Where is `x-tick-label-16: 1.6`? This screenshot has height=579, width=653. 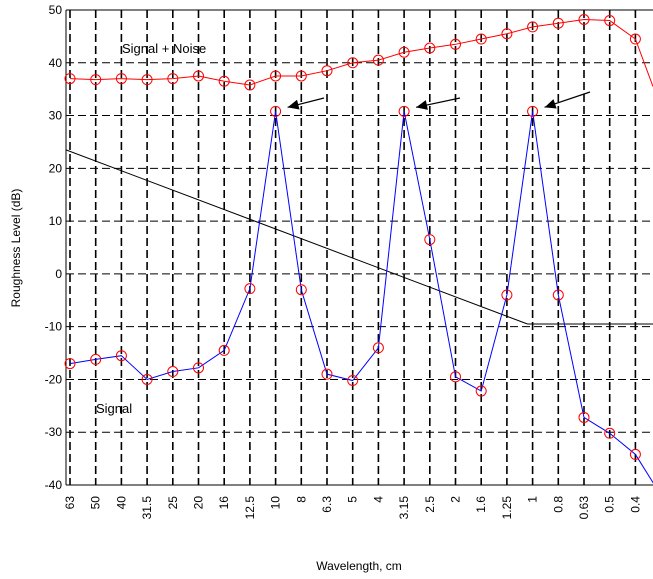
x-tick-label-16: 1.6 is located at coordinates (481, 504).